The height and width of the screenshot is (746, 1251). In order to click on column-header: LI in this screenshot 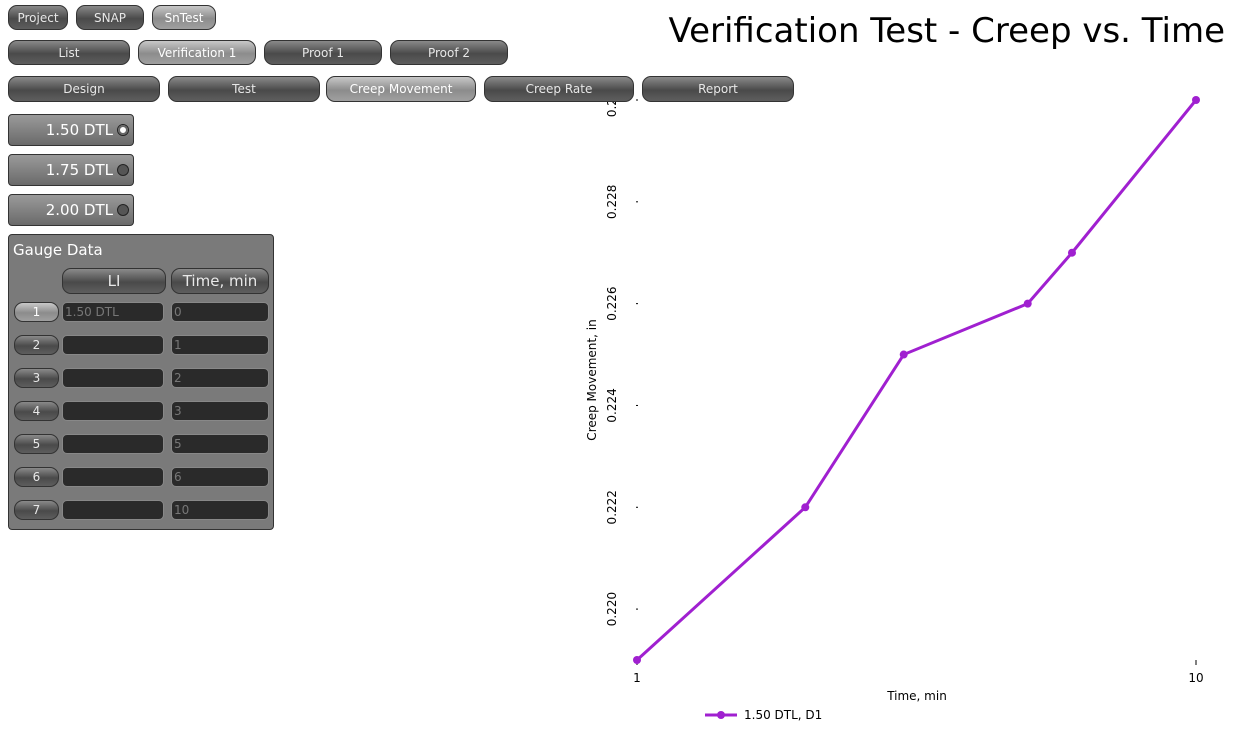, I will do `click(114, 281)`.